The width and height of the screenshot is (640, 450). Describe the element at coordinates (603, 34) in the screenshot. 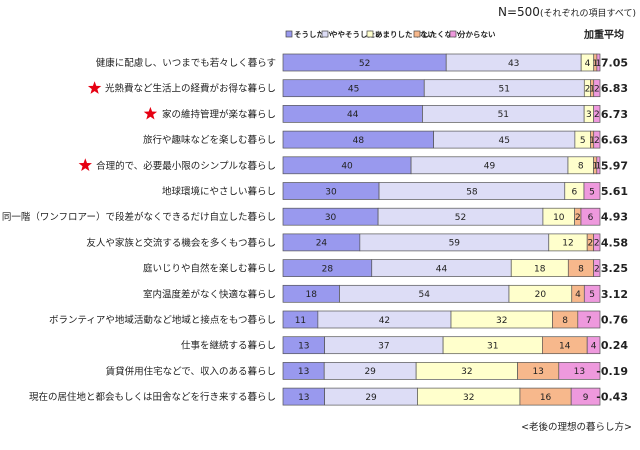

I see `weighted-average-header: 加重平均` at that location.